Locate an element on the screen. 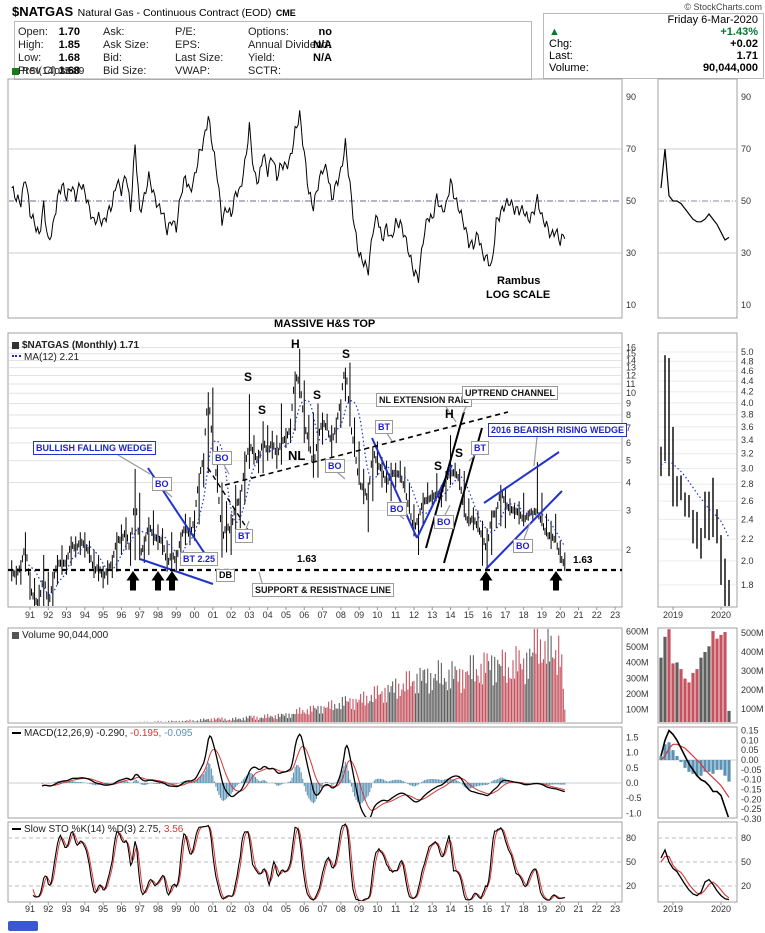 The image size is (765, 933). svg-text: 0.05 is located at coordinates (750, 750).